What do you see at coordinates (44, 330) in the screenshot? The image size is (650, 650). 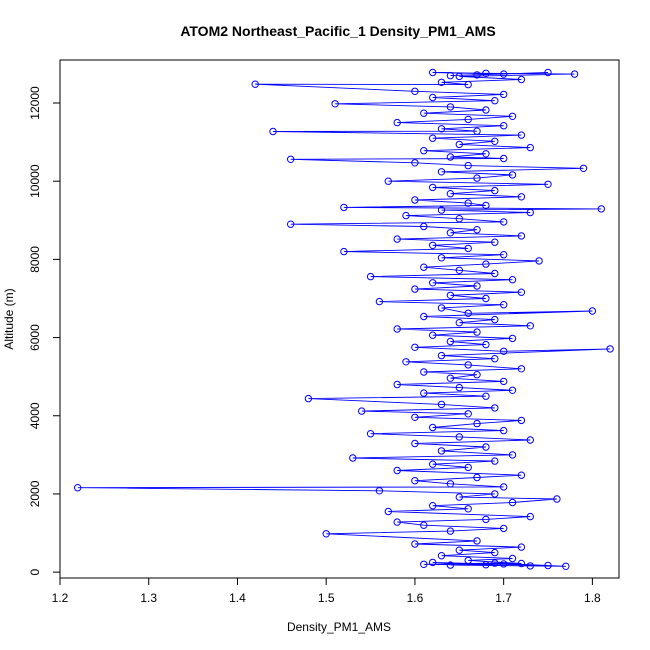 I see `y-axis: 0 2000 4000 6000 8000 10000 12000` at bounding box center [44, 330].